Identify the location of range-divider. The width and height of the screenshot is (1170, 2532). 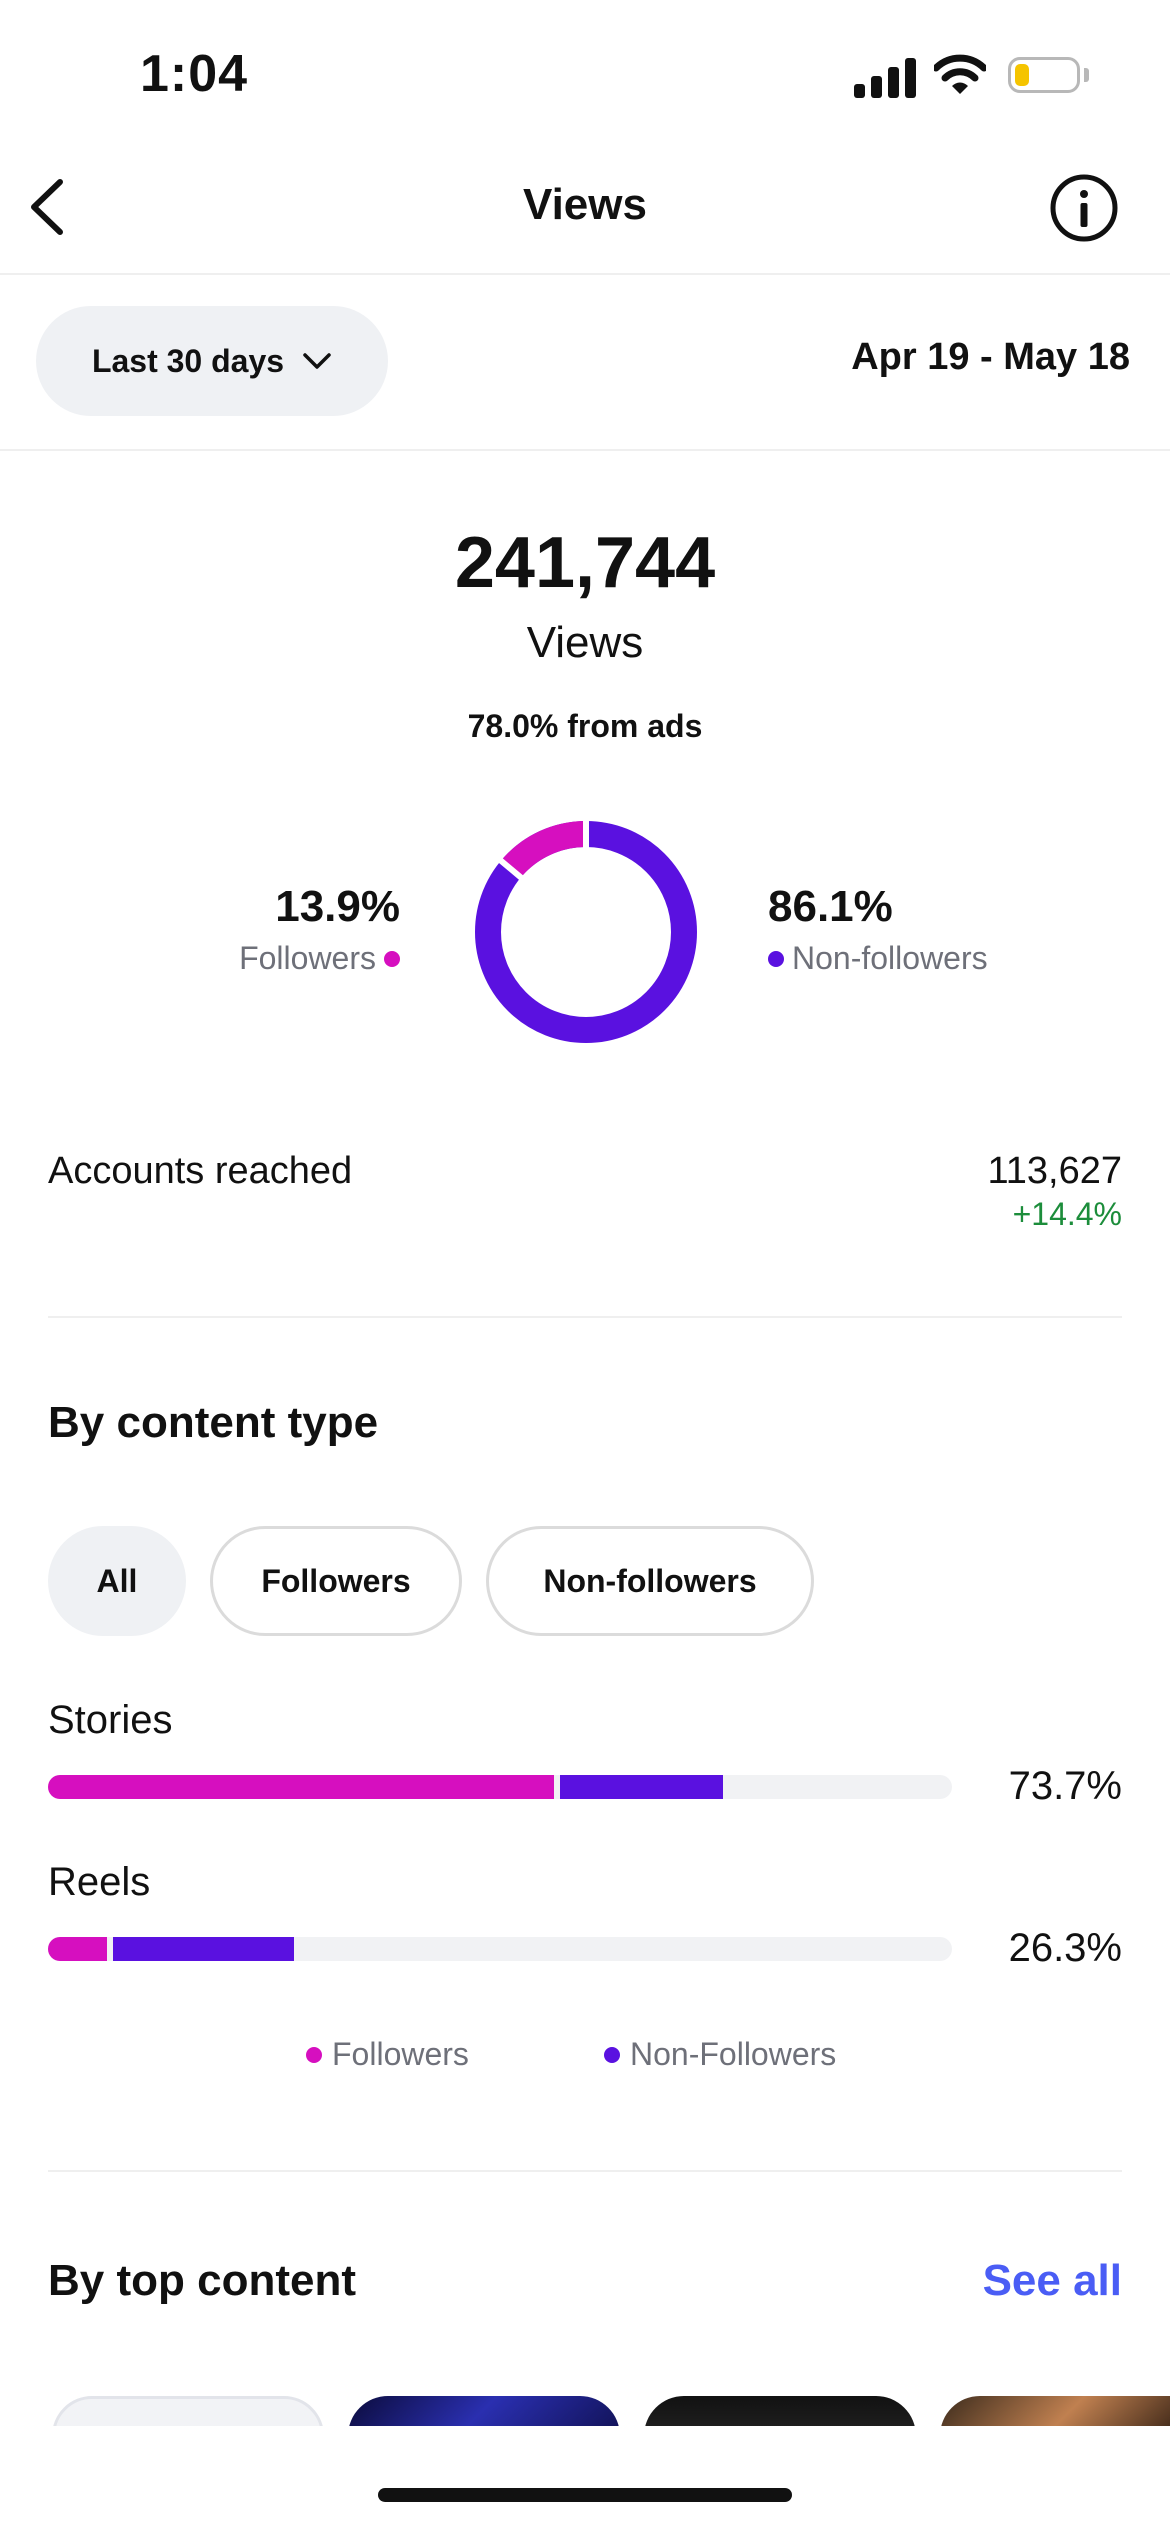
(585, 450).